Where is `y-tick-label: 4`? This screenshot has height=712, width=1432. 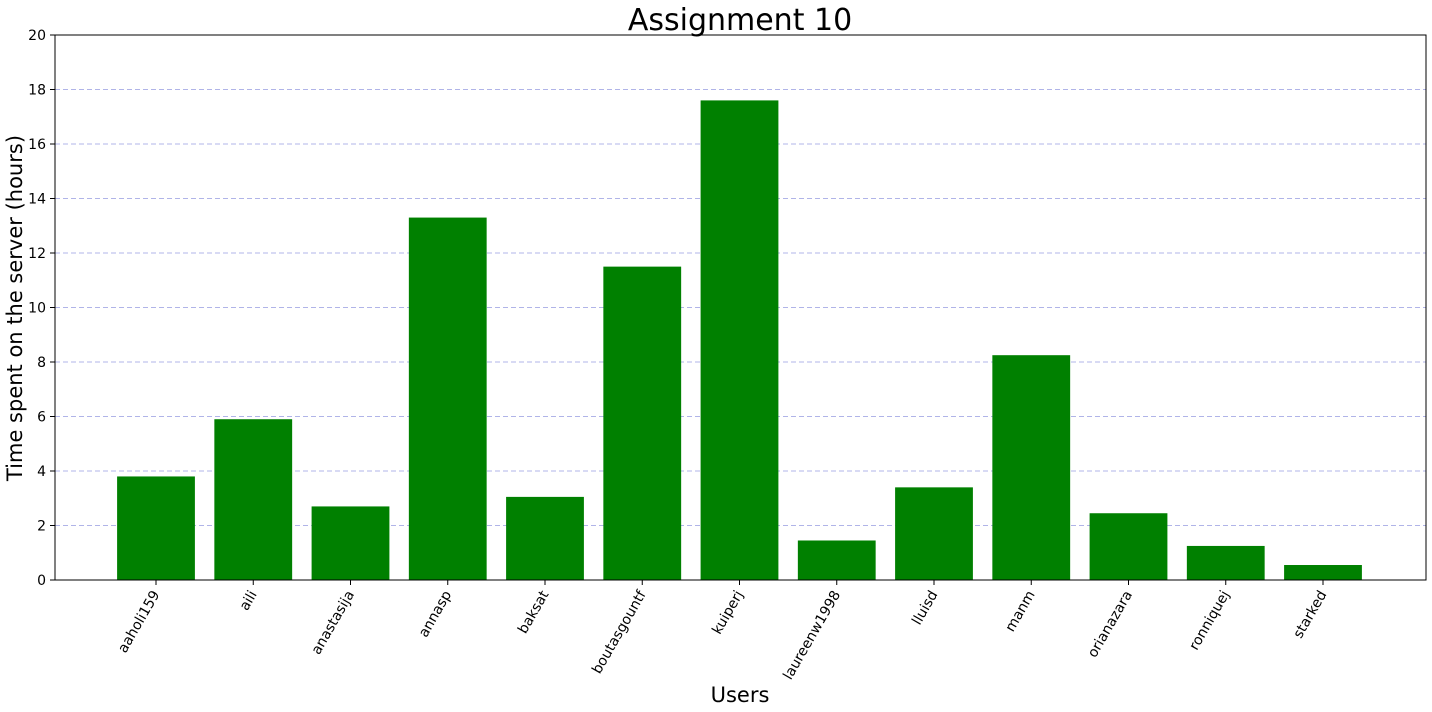
y-tick-label: 4 is located at coordinates (41, 472).